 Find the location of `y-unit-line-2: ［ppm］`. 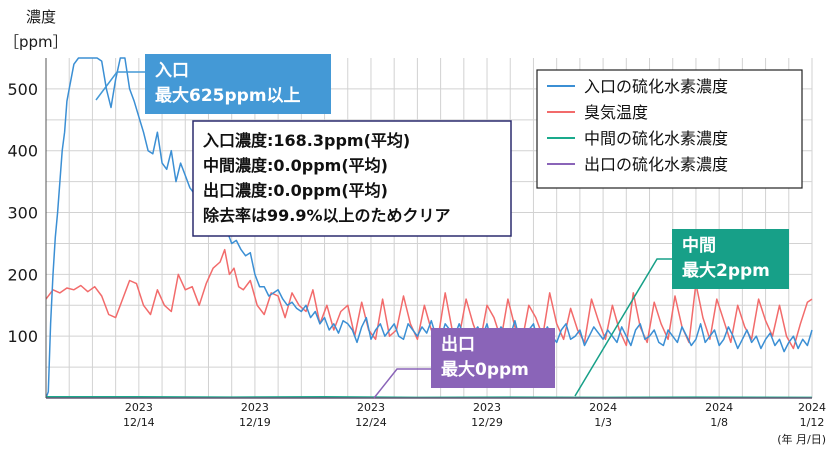

y-unit-line-2: ［ppm］ is located at coordinates (36, 42).